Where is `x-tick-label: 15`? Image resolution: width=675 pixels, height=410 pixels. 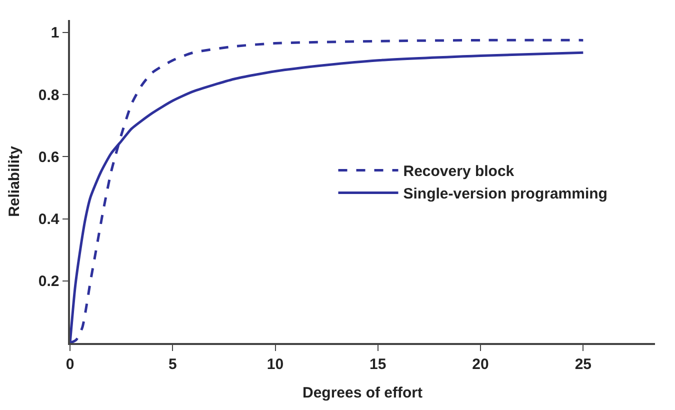 x-tick-label: 15 is located at coordinates (378, 364).